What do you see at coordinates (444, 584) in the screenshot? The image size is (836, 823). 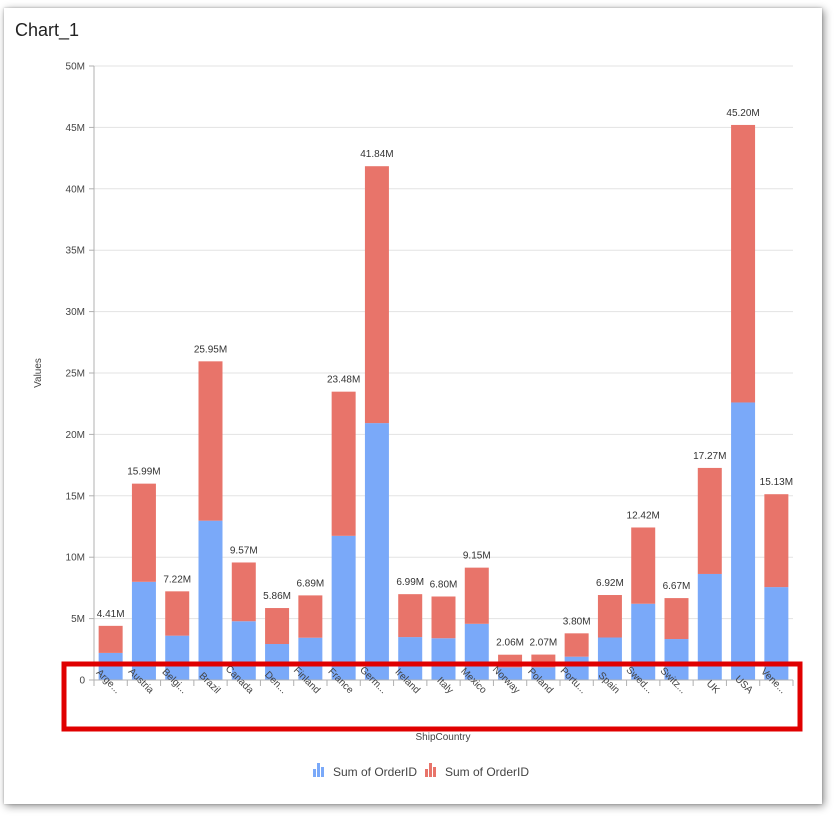 I see `data-label: 6.80M` at bounding box center [444, 584].